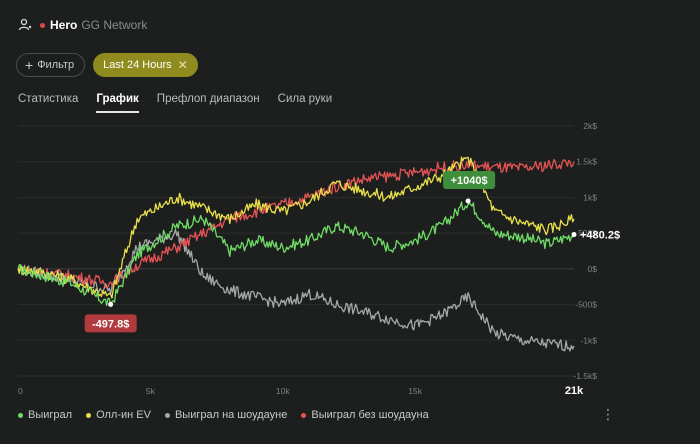  Describe the element at coordinates (25, 25) in the screenshot. I see `user-icon` at that location.